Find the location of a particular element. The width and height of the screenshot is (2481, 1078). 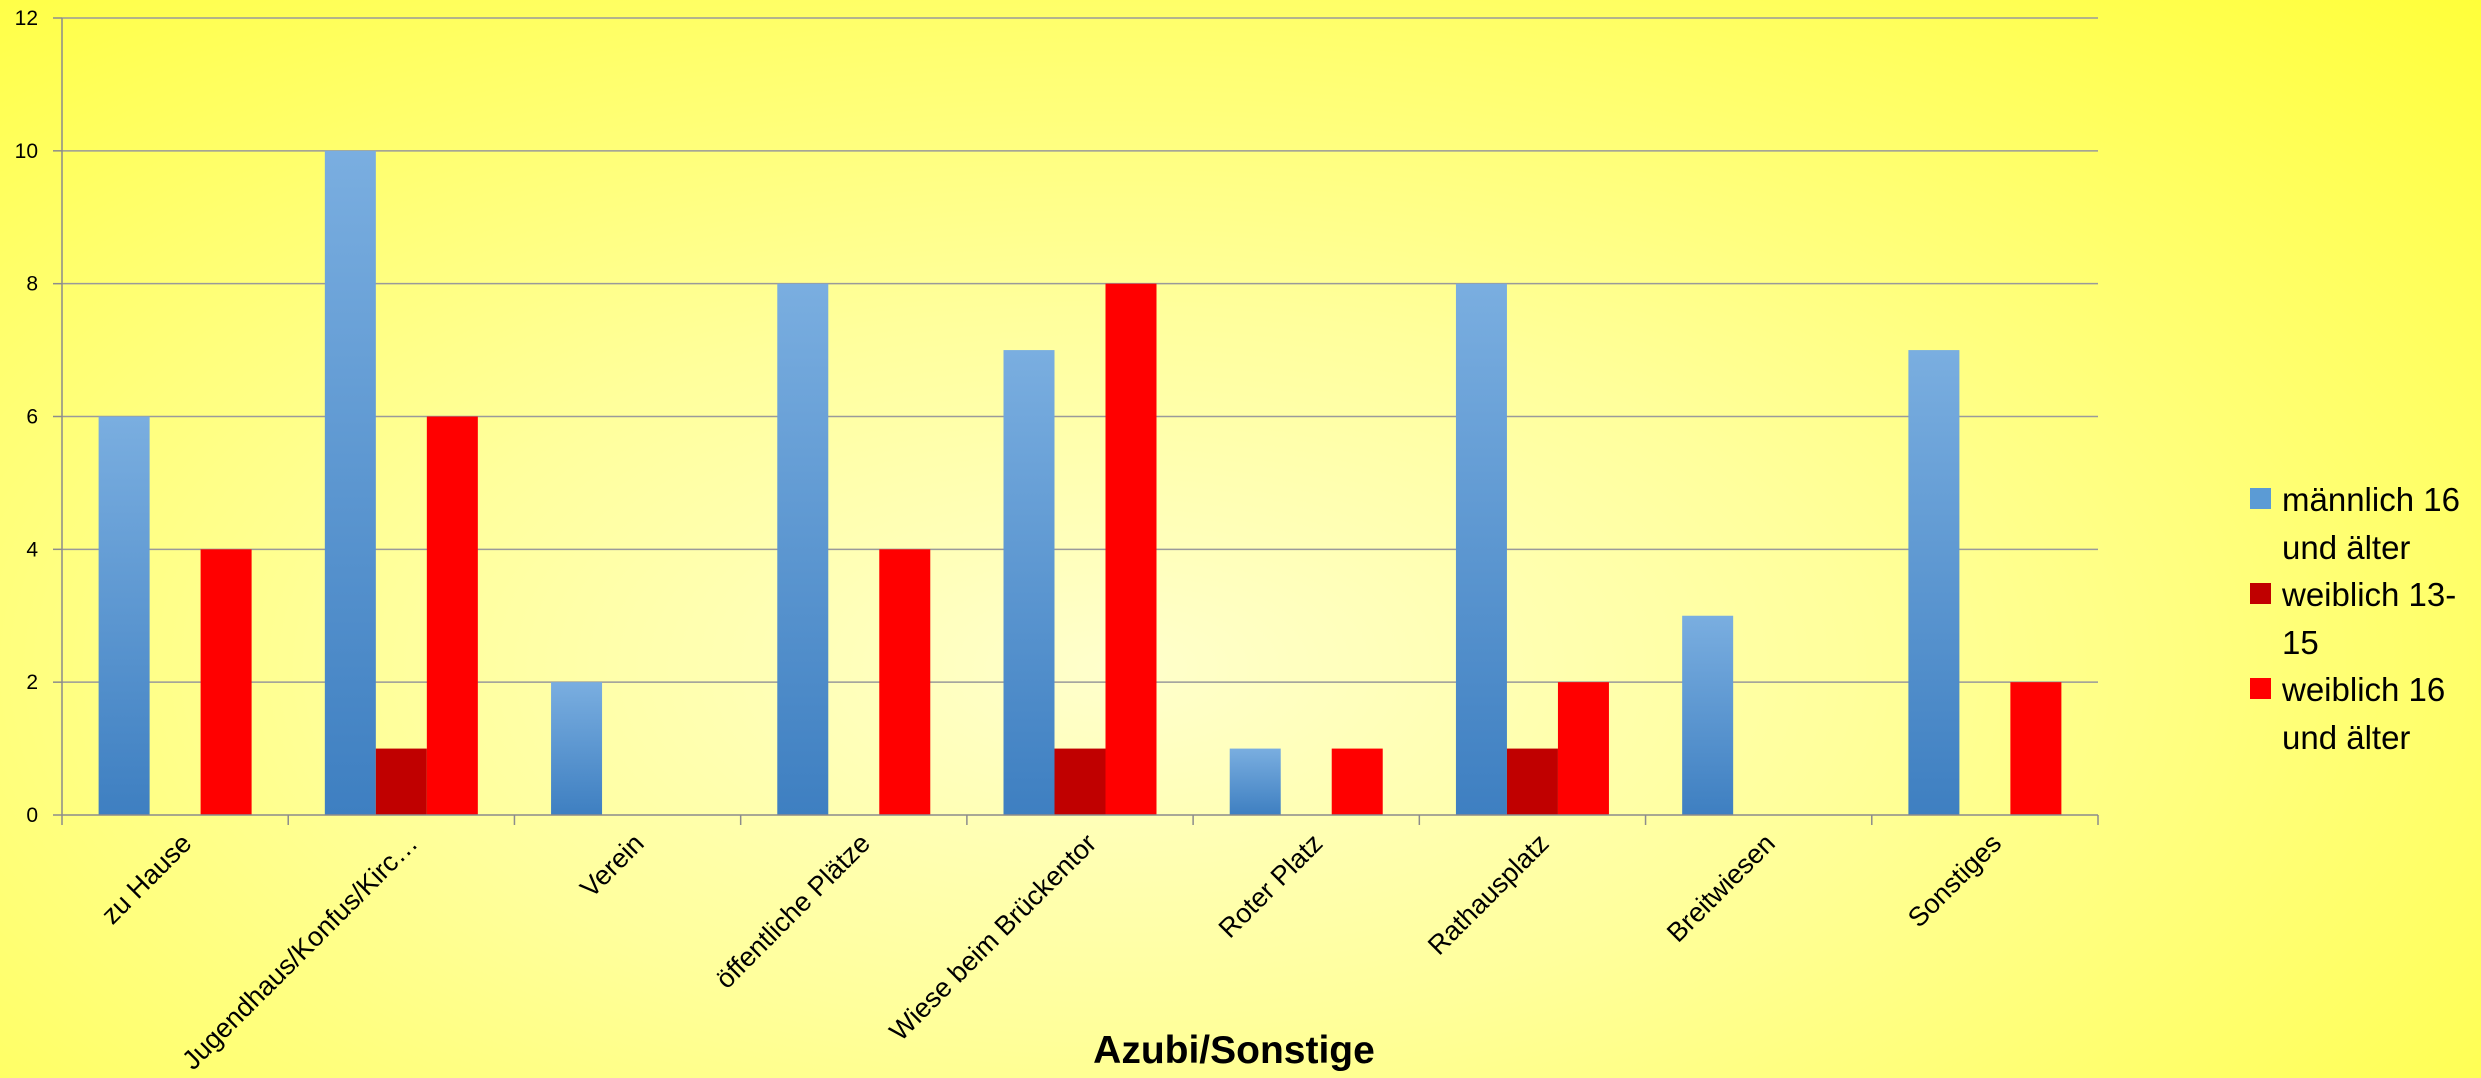

x-tick-label: Wiese beim Brückentor is located at coordinates (993, 937).